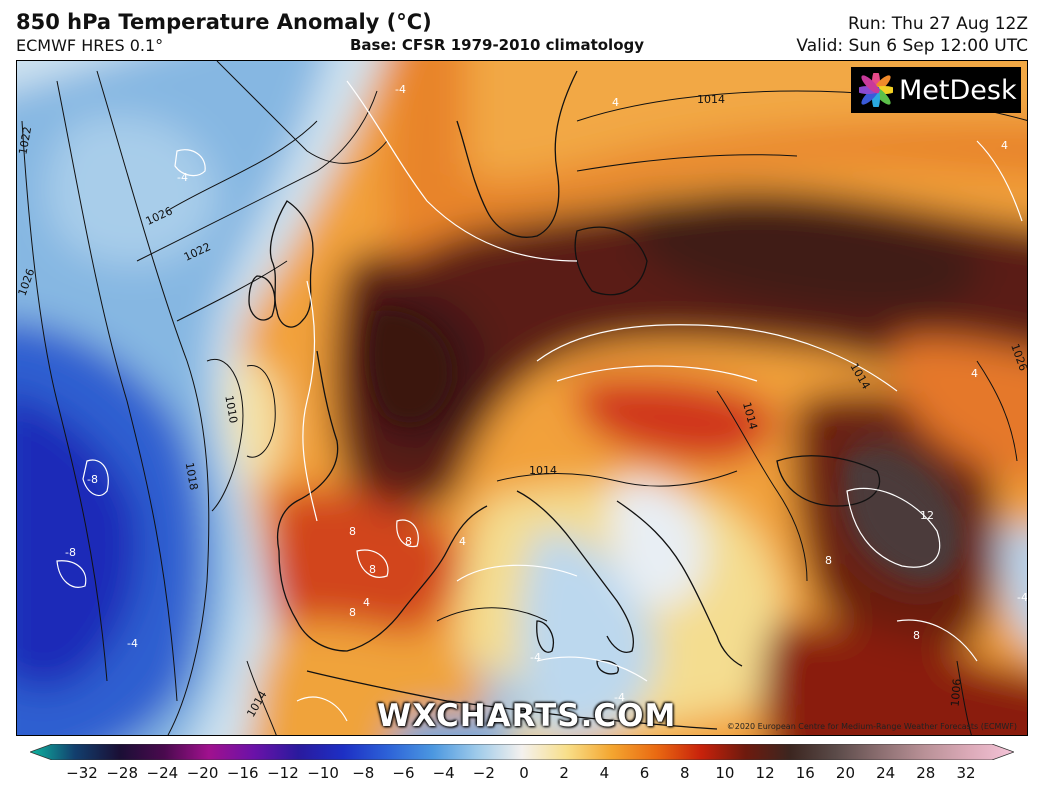 This screenshot has width=1045, height=800. I want to click on colorbar-tick-label: −4, so click(443, 773).